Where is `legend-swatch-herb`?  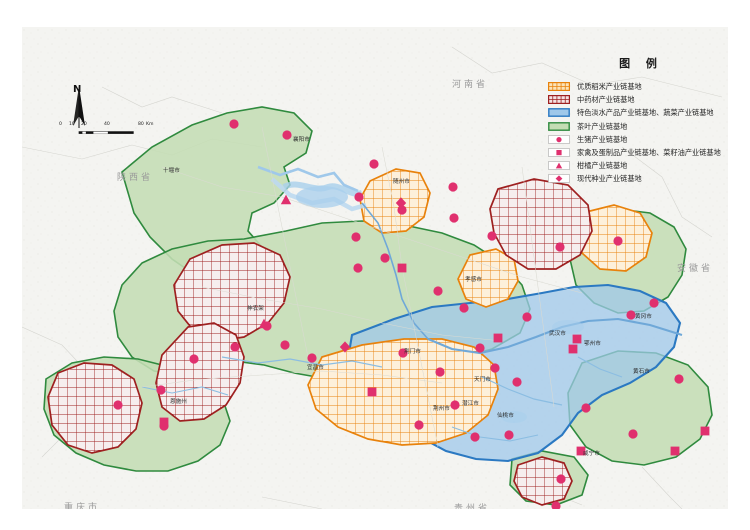
legend-swatch-herb is located at coordinates (559, 100).